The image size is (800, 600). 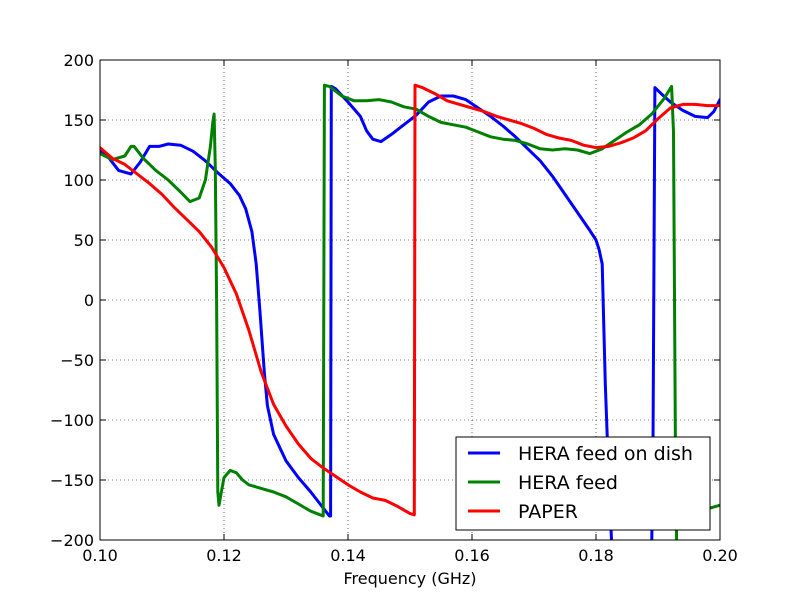 What do you see at coordinates (605, 454) in the screenshot?
I see `legend-label: HERA feed on dish` at bounding box center [605, 454].